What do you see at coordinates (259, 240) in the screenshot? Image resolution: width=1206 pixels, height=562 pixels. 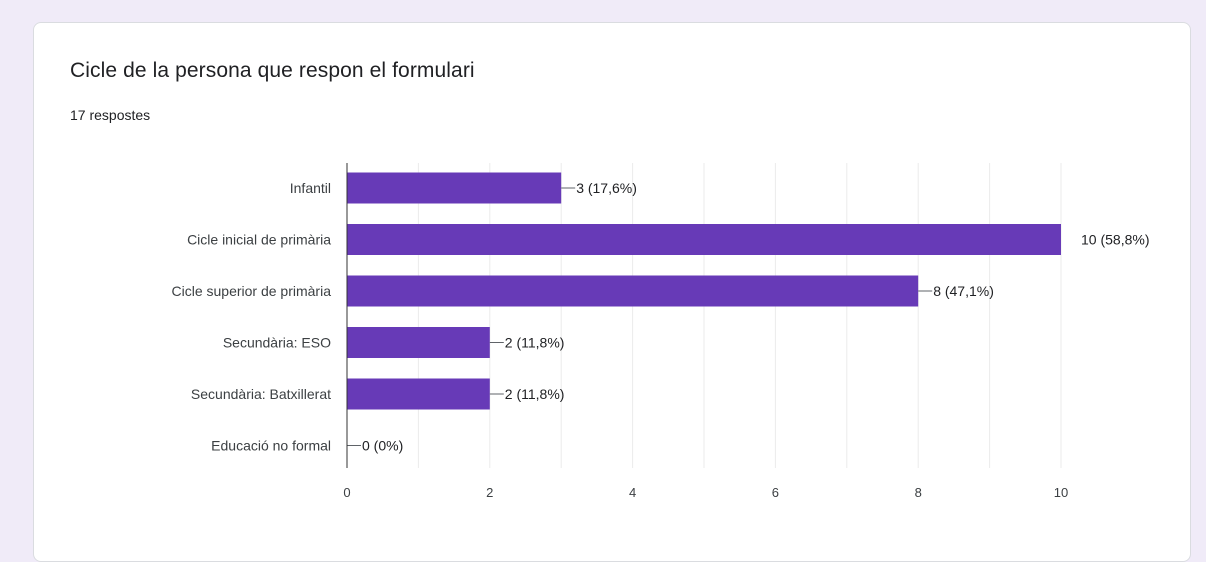 I see `category-label: Cicle inicial de primària` at bounding box center [259, 240].